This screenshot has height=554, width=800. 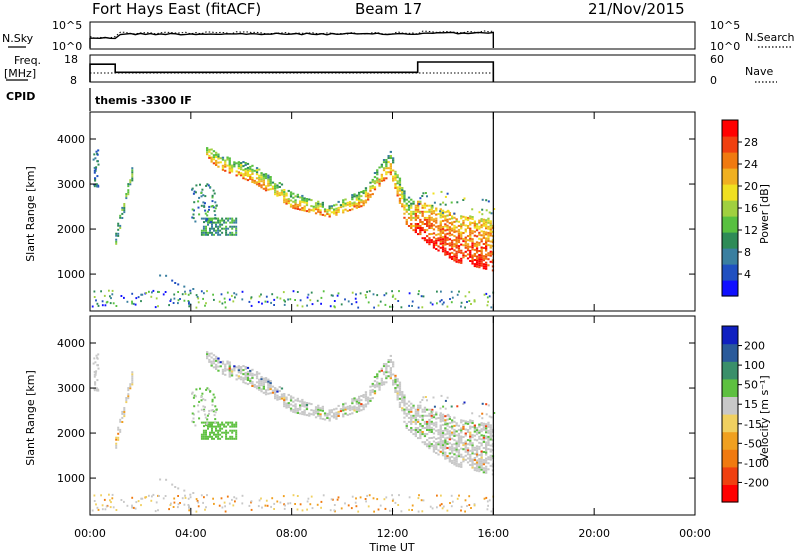 What do you see at coordinates (730, 414) in the screenshot?
I see `colorbar-frame` at bounding box center [730, 414].